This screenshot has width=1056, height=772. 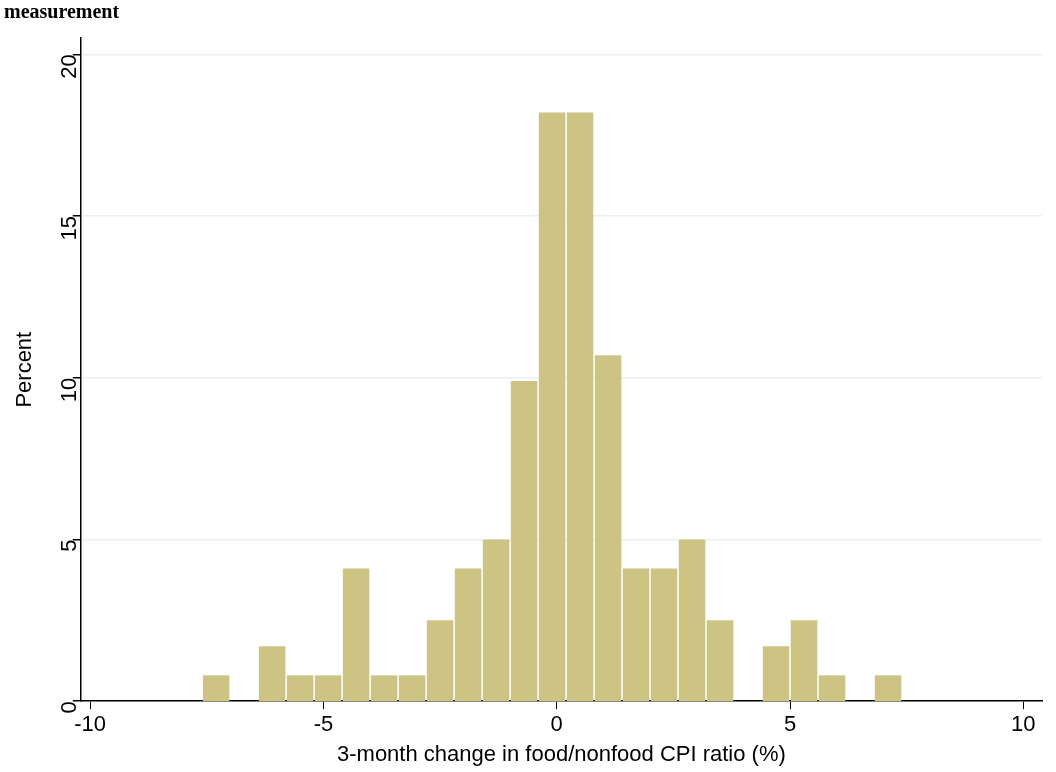 I want to click on chart-title: measurement, so click(x=62, y=11).